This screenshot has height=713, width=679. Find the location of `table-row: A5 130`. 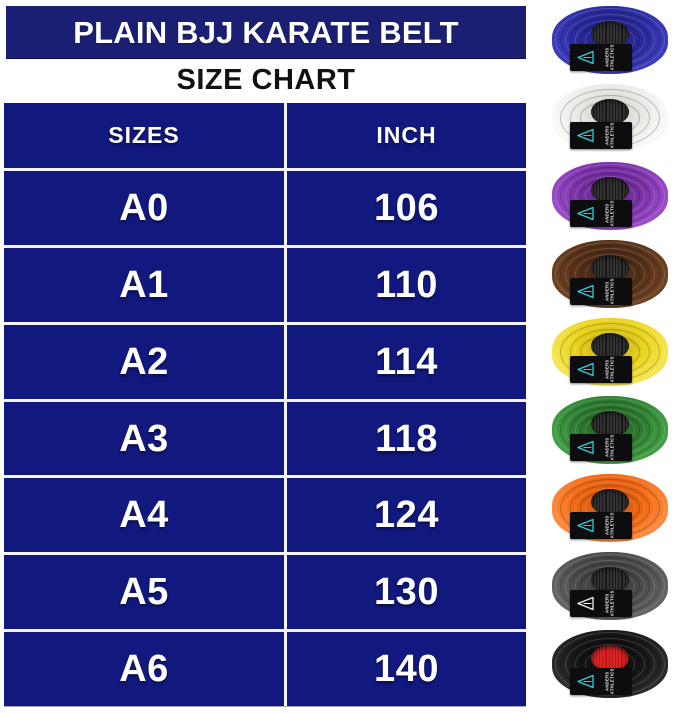

table-row: A5 130 is located at coordinates (265, 594).